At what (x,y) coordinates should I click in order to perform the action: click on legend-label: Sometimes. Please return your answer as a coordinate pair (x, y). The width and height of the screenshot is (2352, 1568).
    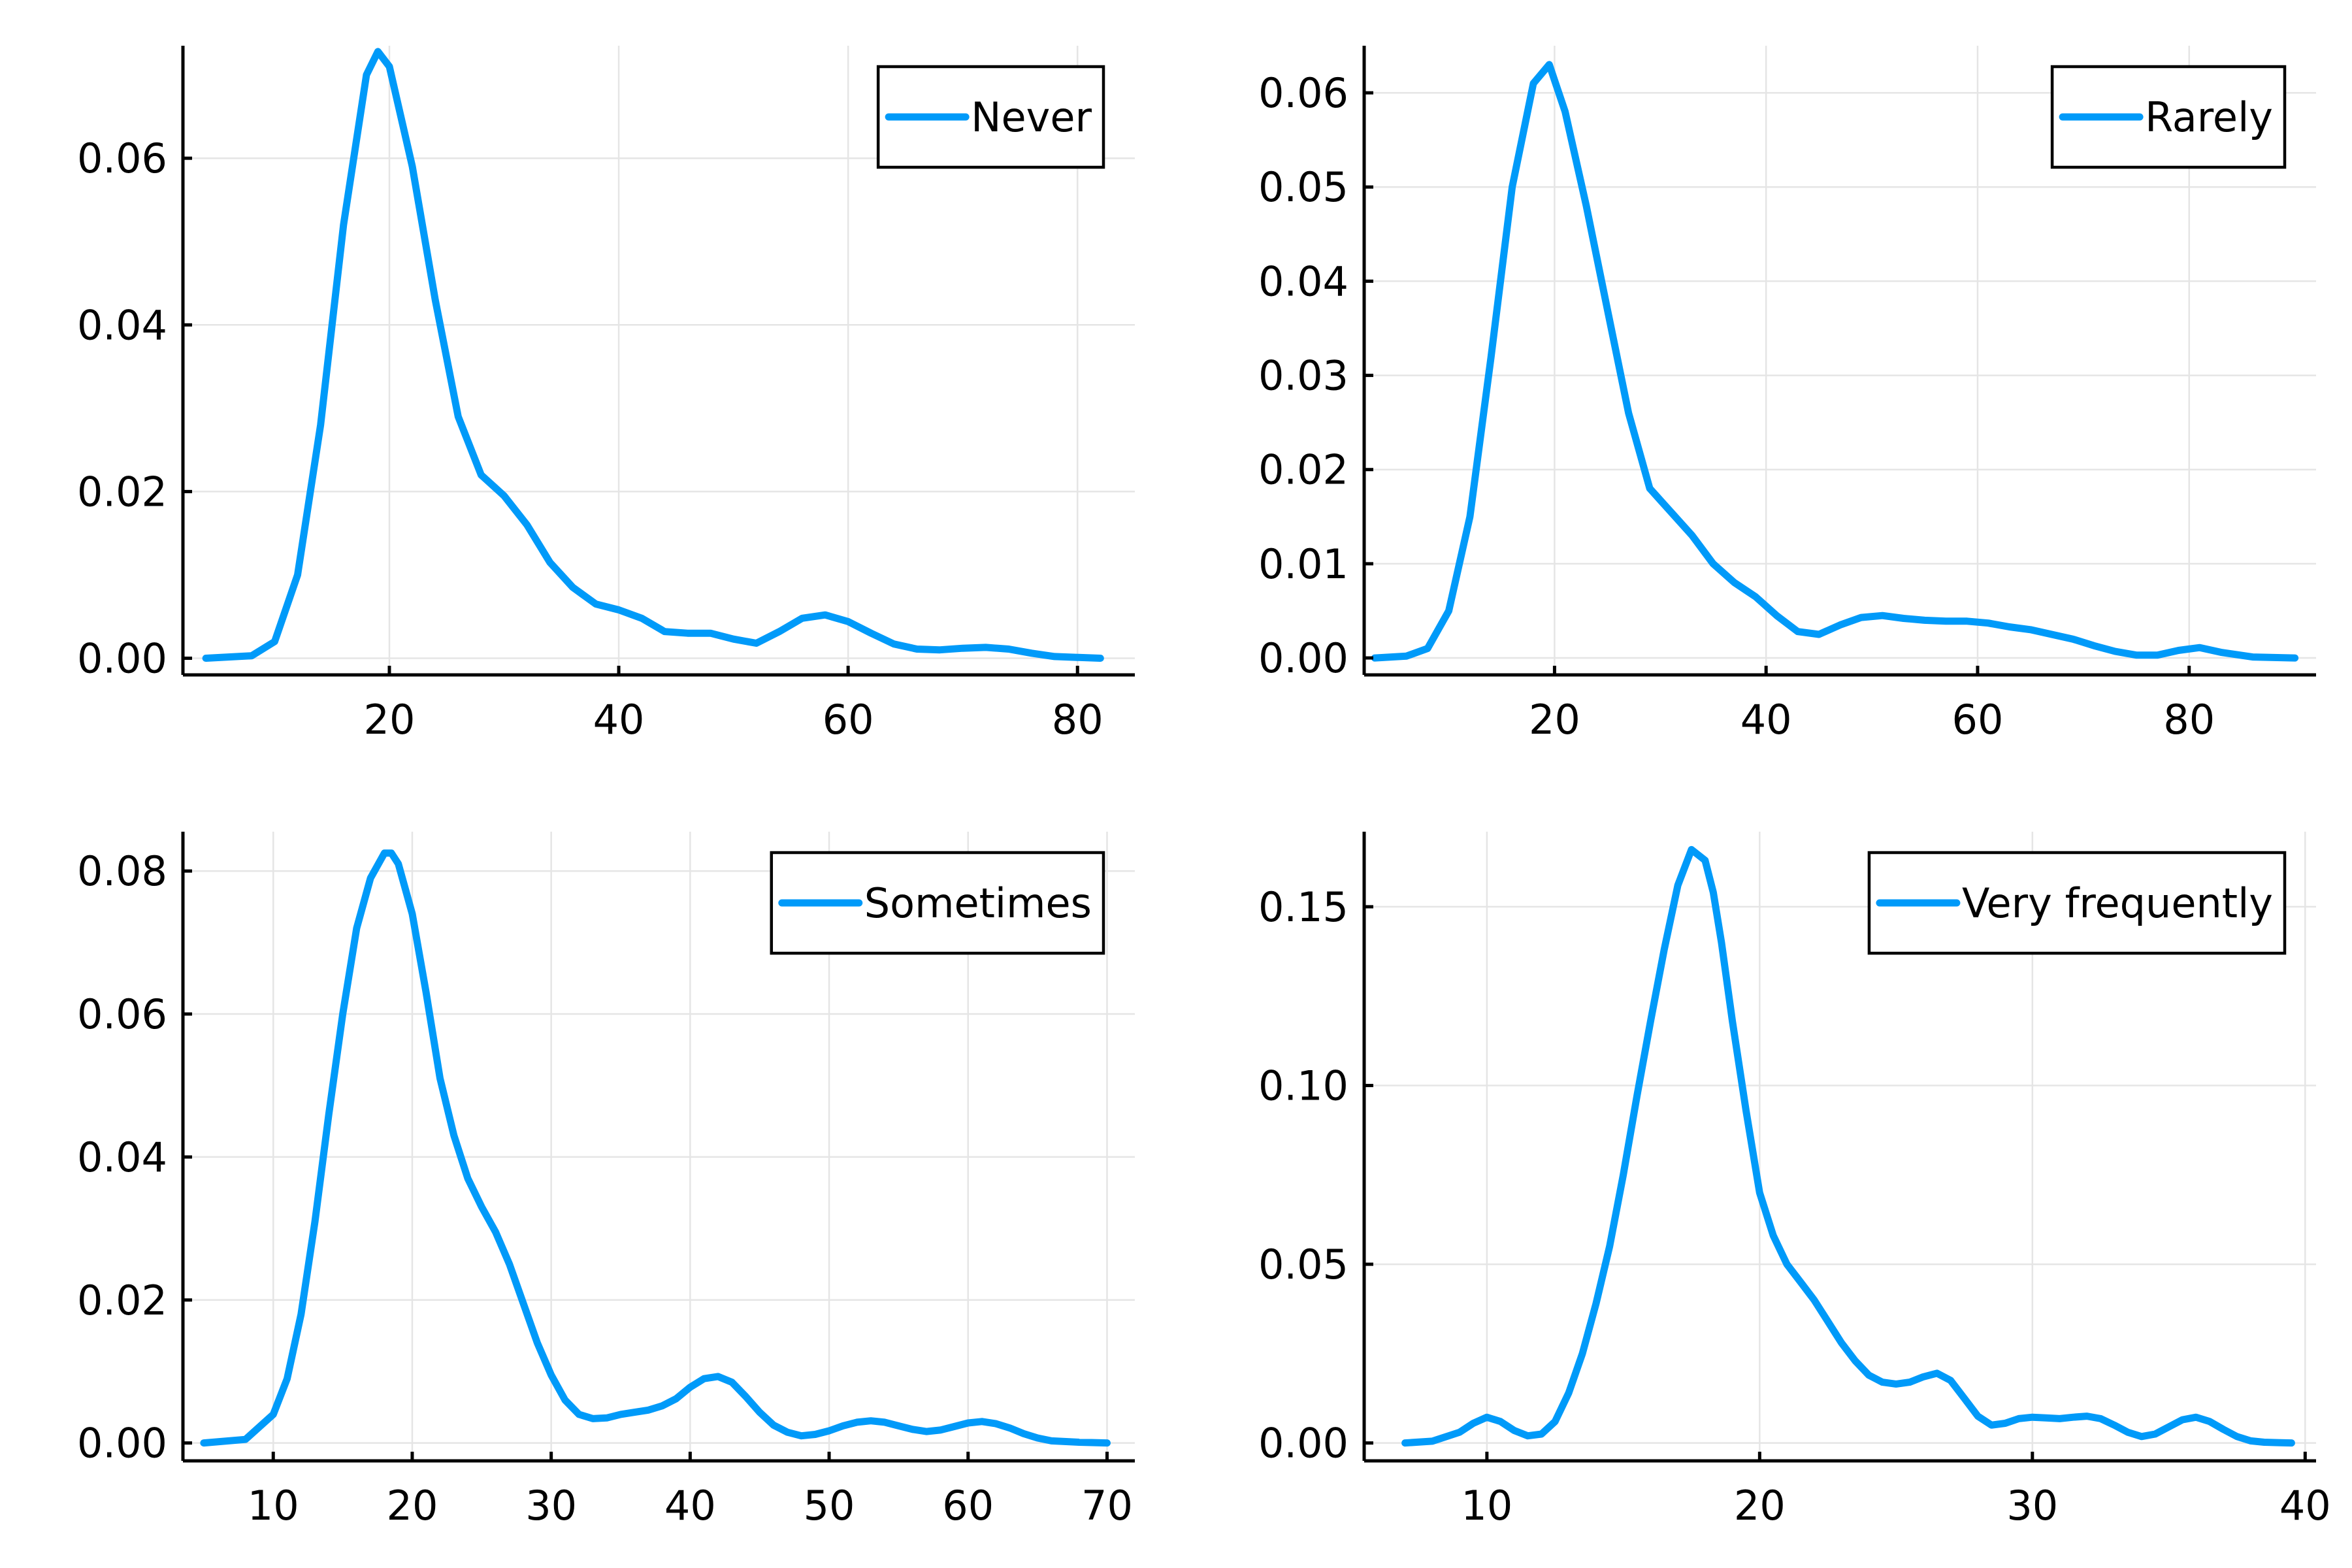
    Looking at the image, I should click on (978, 903).